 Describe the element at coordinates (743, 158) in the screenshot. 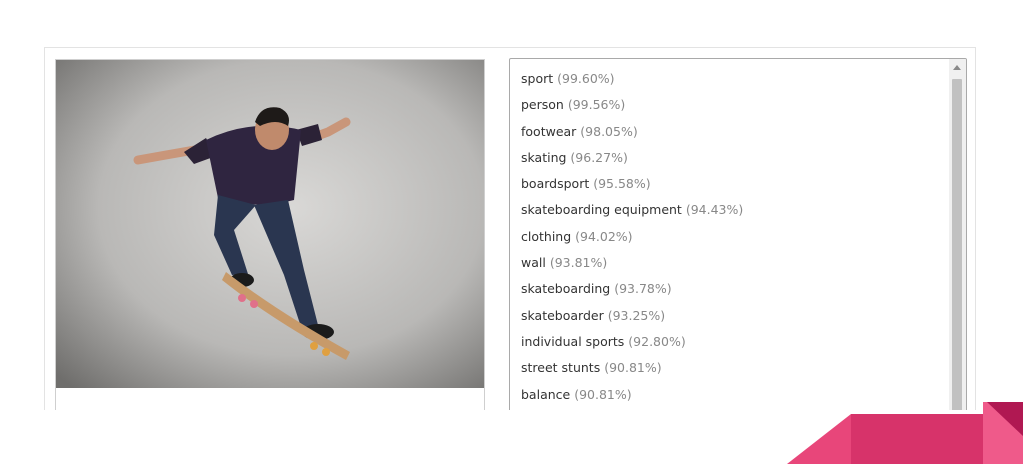

I see `tag-item: skating (96.27%)` at that location.